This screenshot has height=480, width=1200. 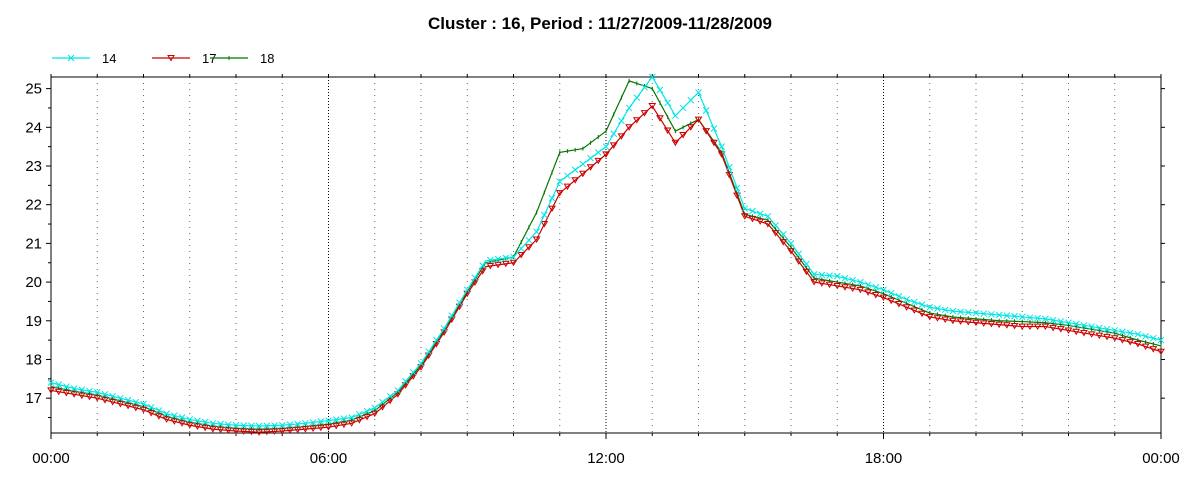 What do you see at coordinates (33, 359) in the screenshot?
I see `y-tick-label: 18` at bounding box center [33, 359].